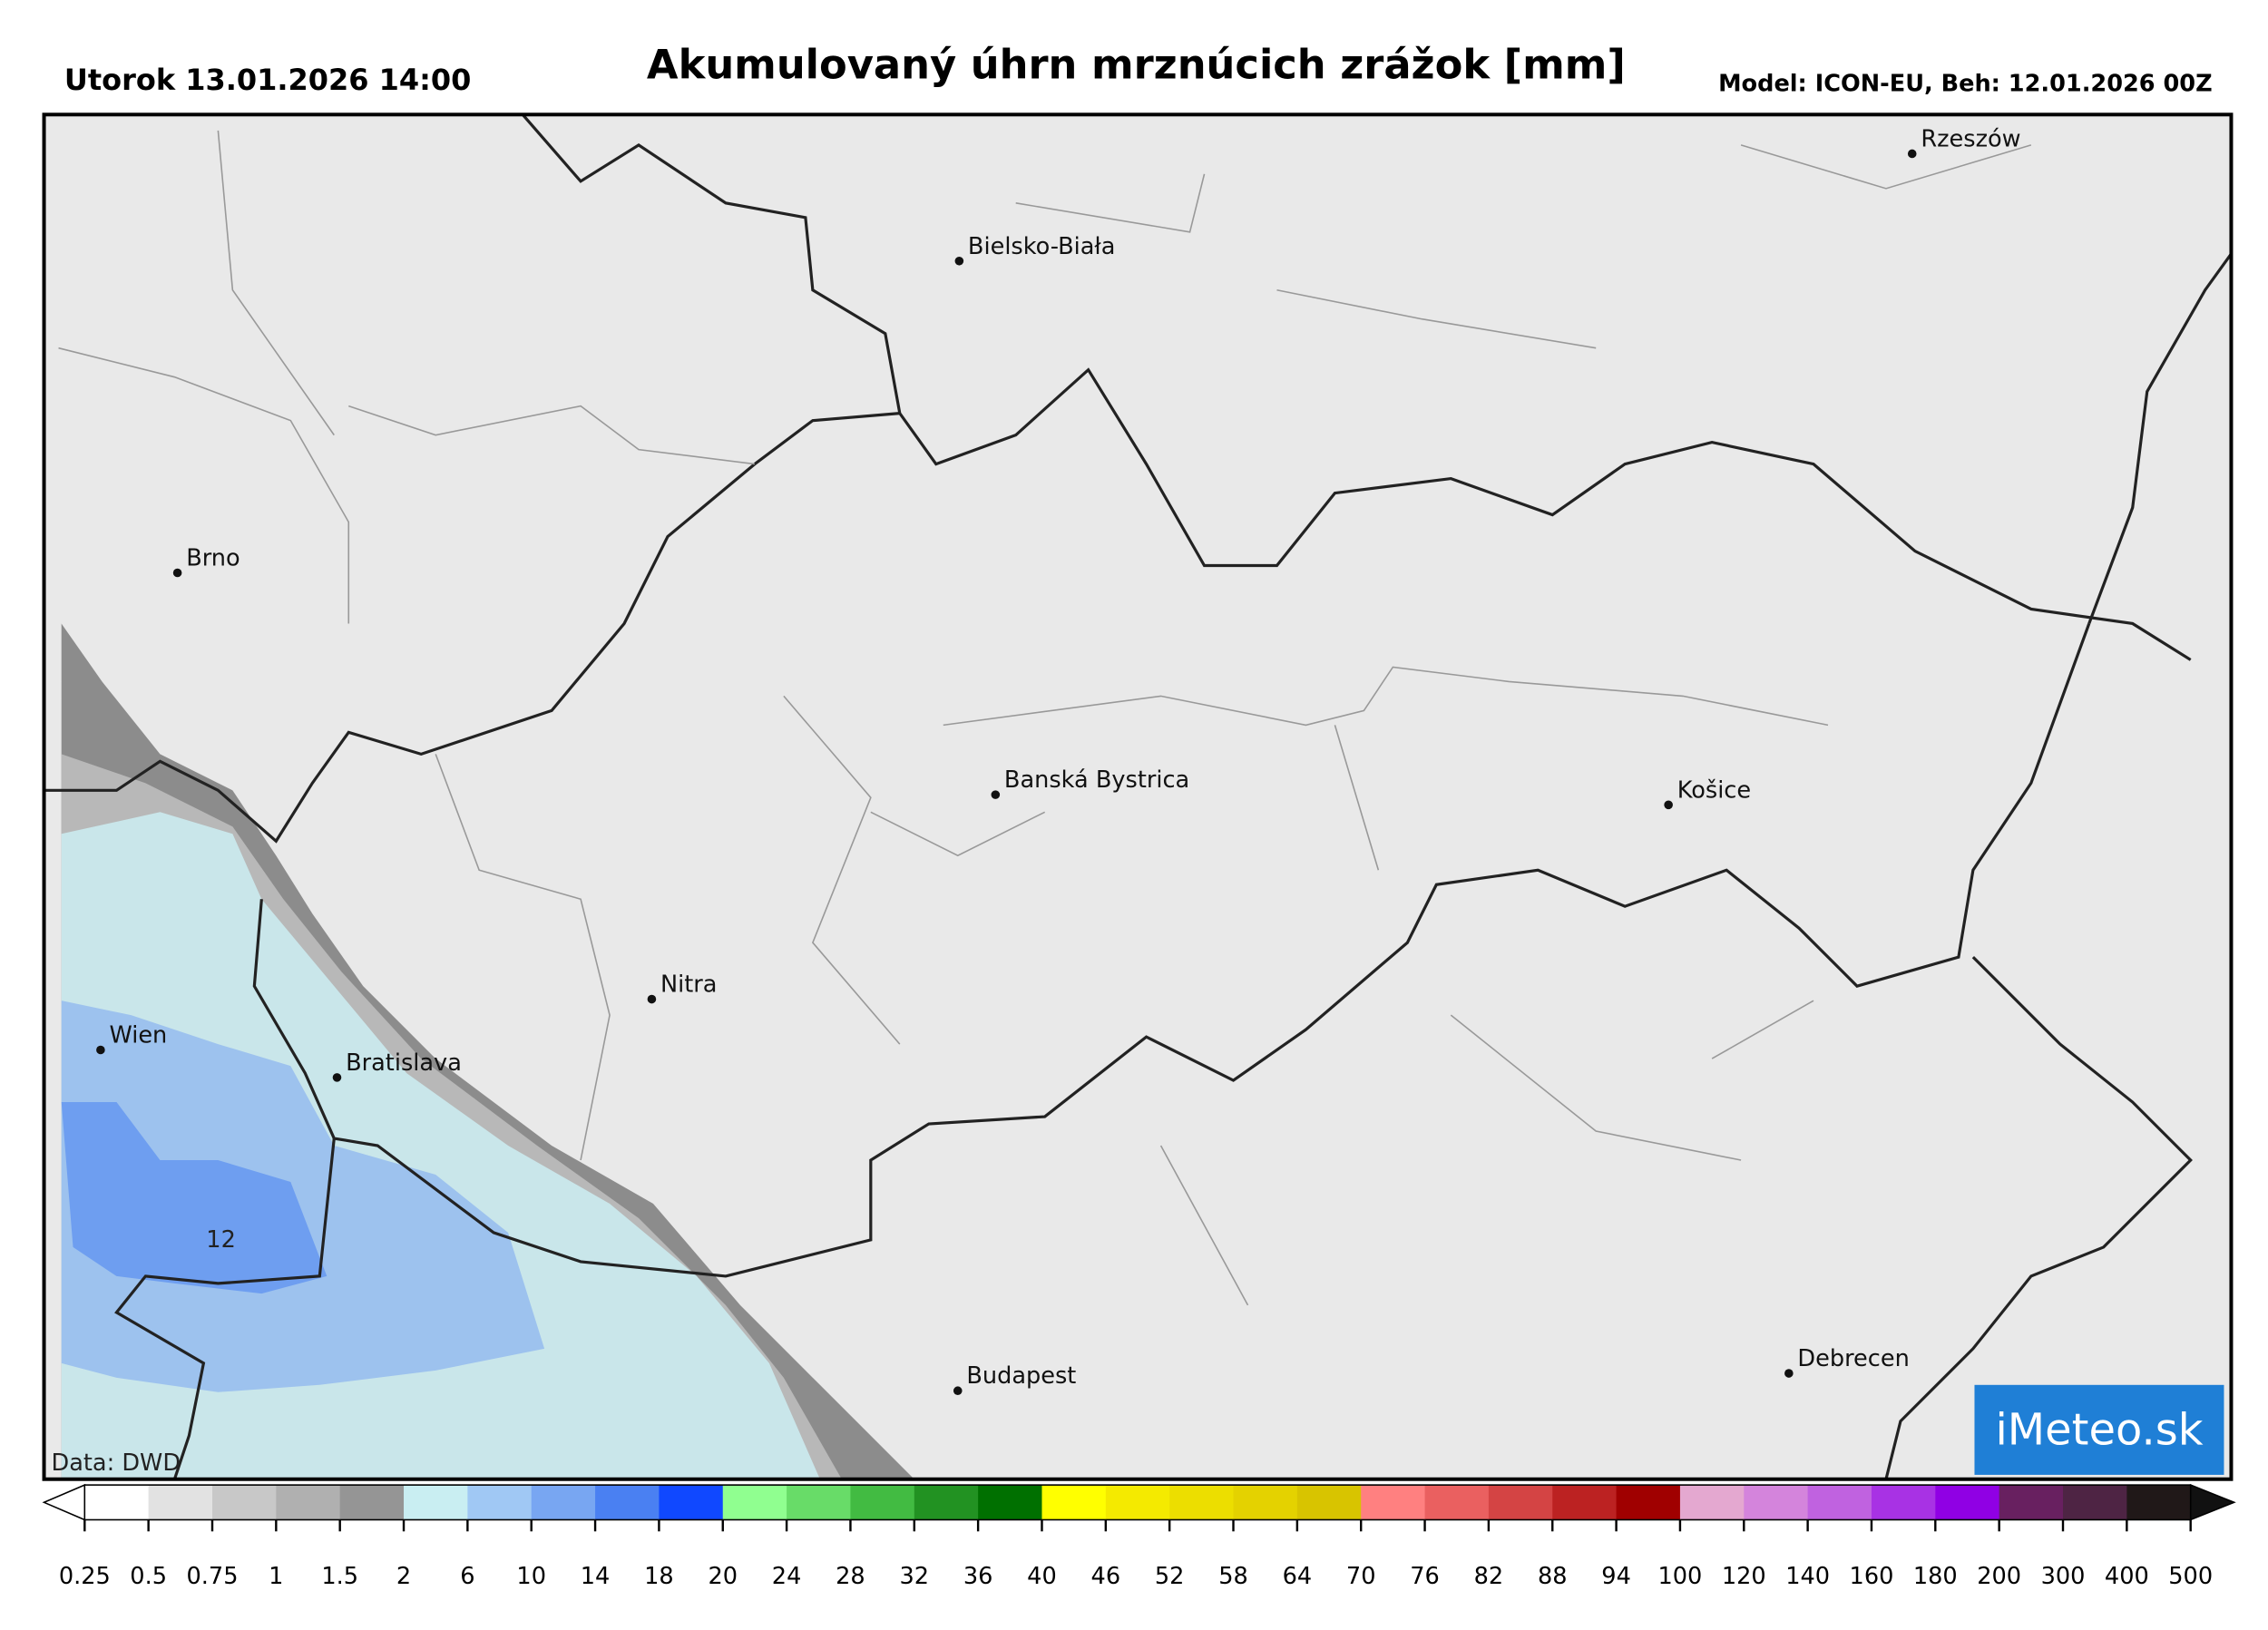  I want to click on colorbar-tick-label: 88, so click(1553, 1576).